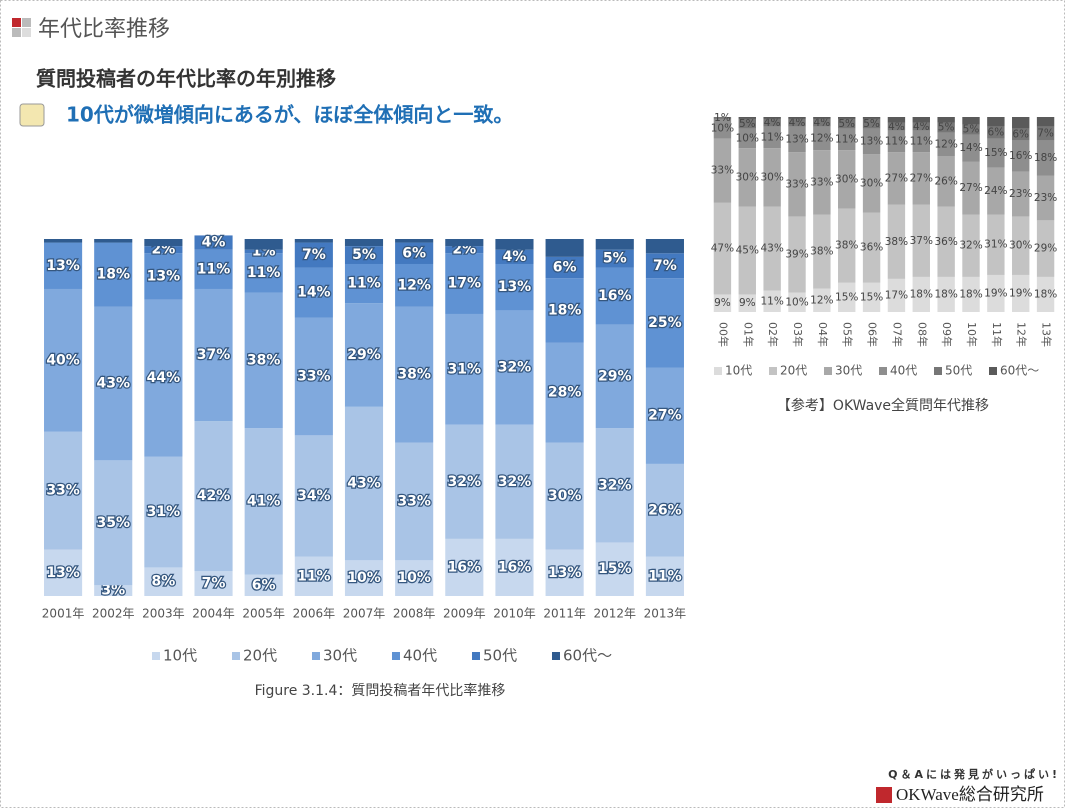  I want to click on data-label: 23%, so click(1045, 198).